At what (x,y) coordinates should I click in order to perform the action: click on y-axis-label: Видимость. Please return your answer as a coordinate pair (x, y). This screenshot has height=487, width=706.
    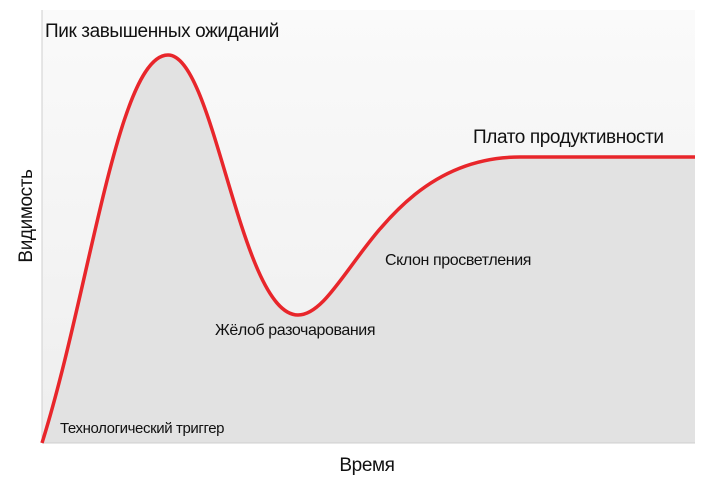
    Looking at the image, I should click on (26, 216).